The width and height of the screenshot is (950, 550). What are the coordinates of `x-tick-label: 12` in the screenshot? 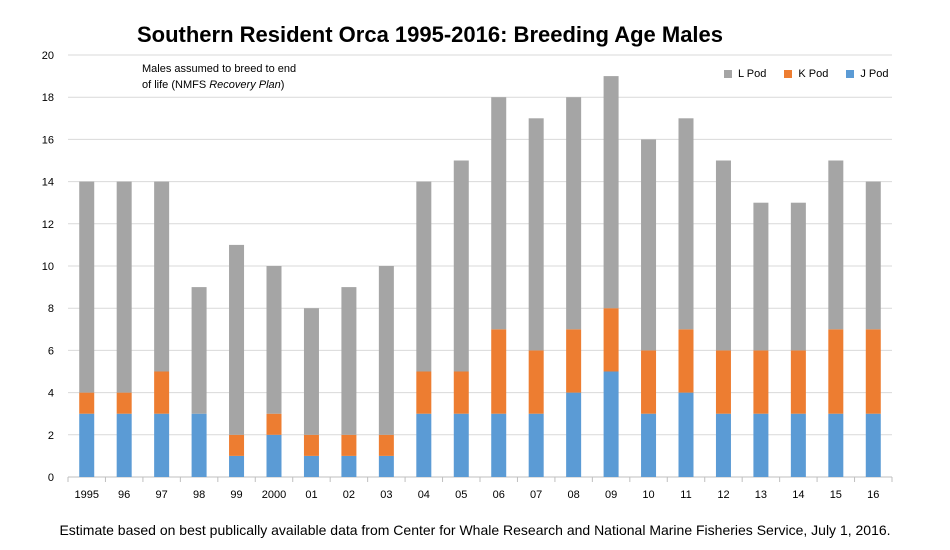 It's located at (723, 495).